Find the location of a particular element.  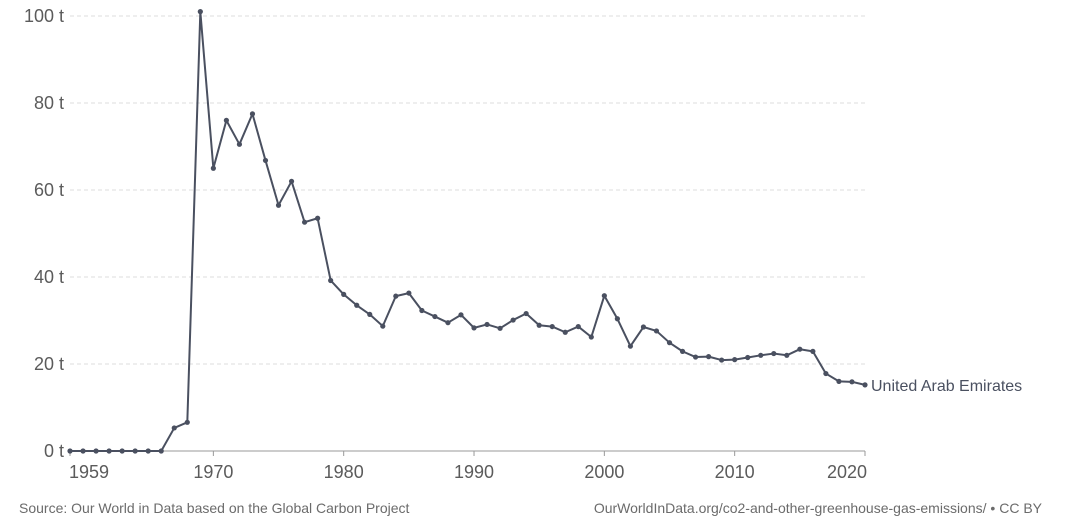

data-point-1994 is located at coordinates (526, 313).